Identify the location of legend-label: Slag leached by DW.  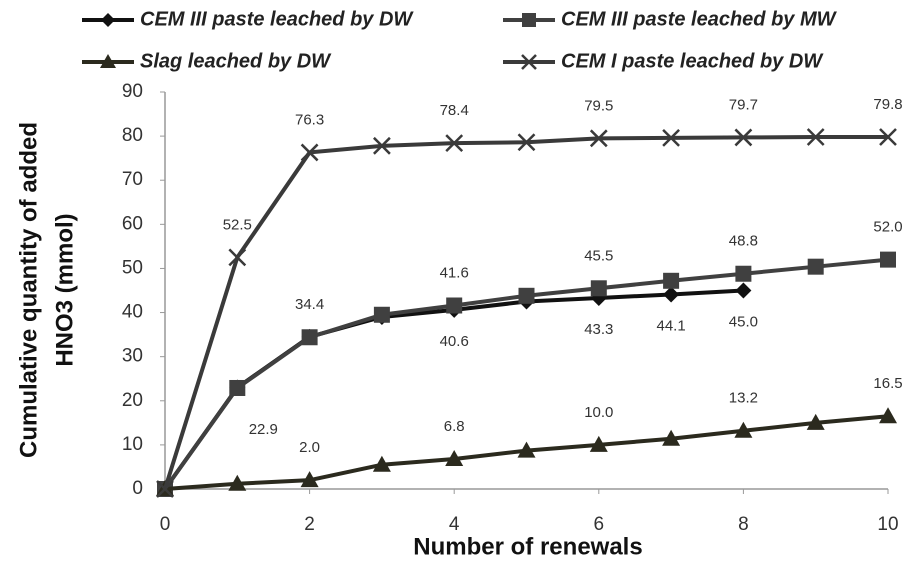
(236, 61).